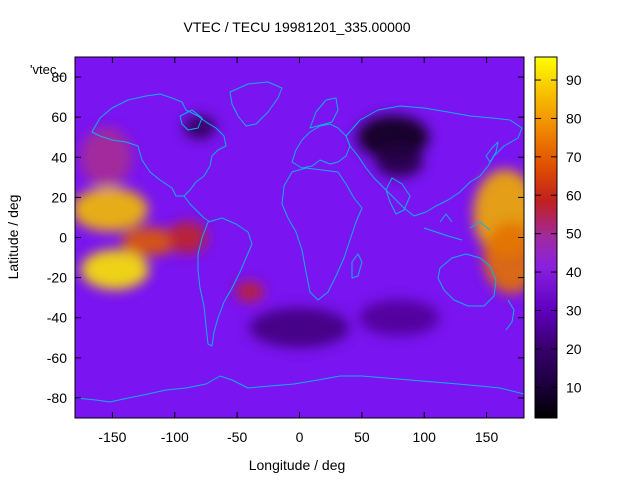  I want to click on coastline-asia, so click(434, 161).